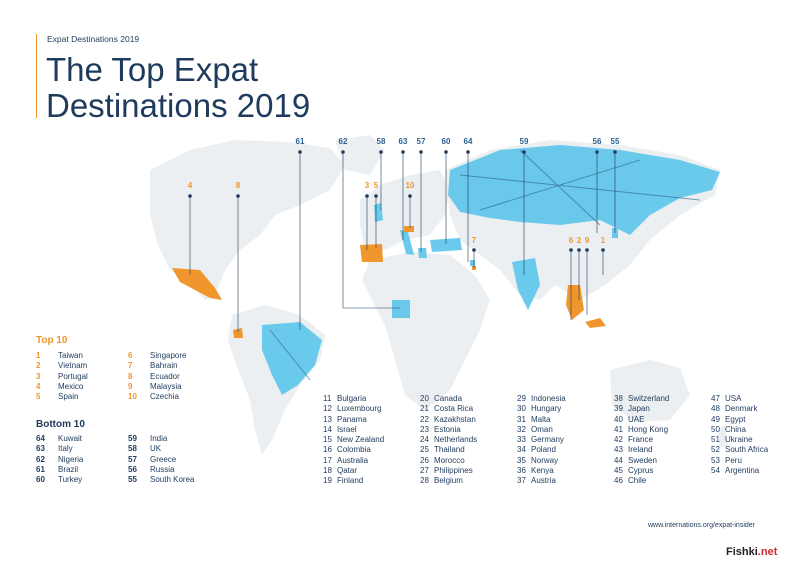  Describe the element at coordinates (68, 397) in the screenshot. I see `country-name: Spain` at that location.